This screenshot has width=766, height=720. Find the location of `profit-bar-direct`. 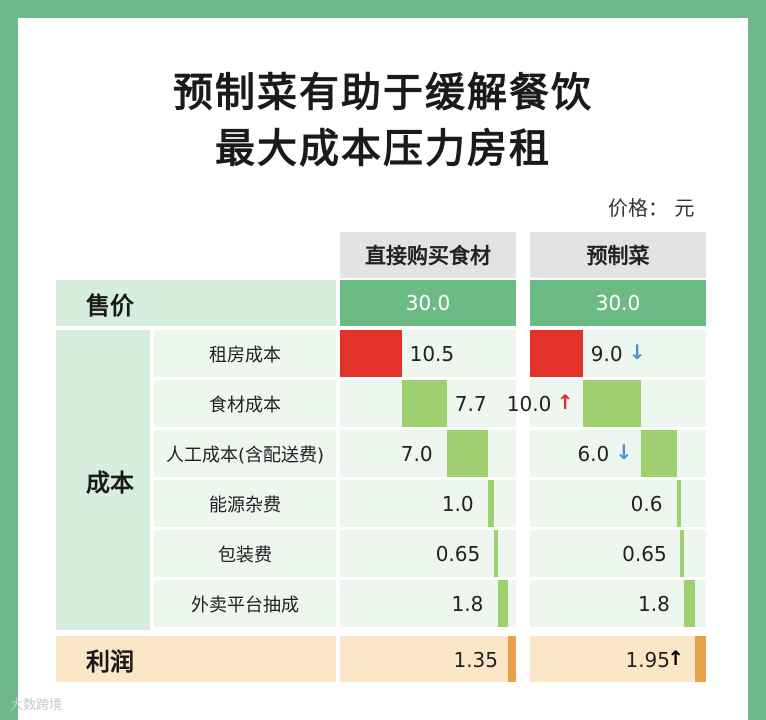

profit-bar-direct is located at coordinates (512, 659).